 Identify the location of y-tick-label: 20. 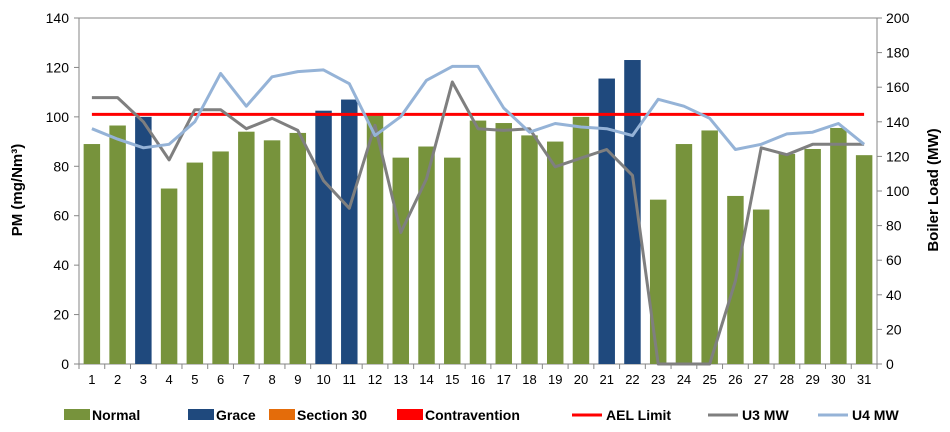
(61, 315).